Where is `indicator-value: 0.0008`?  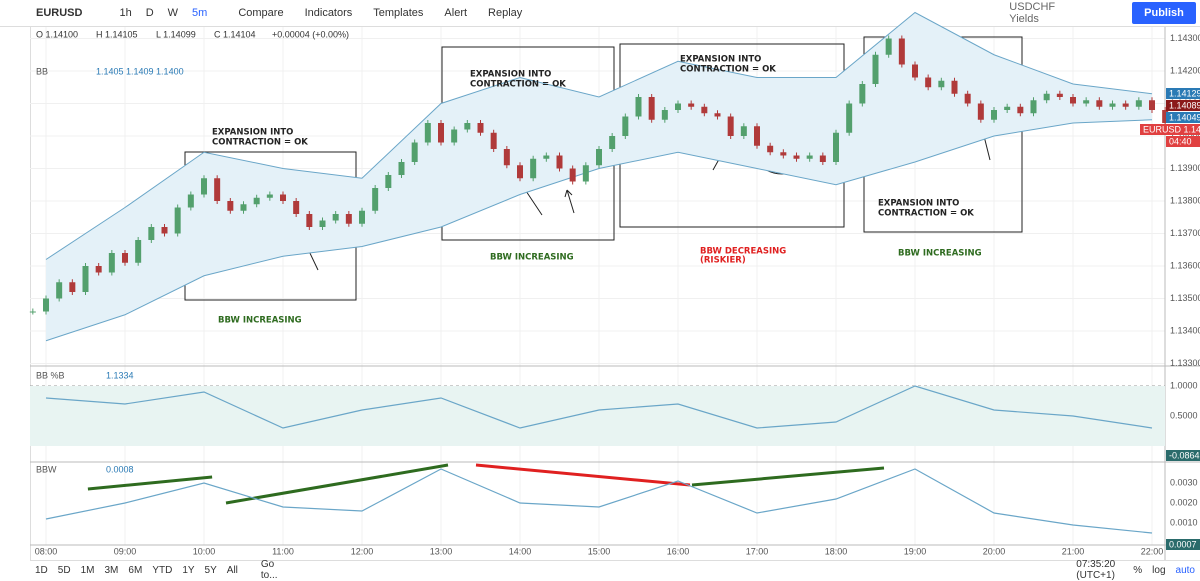 indicator-value: 0.0008 is located at coordinates (120, 469).